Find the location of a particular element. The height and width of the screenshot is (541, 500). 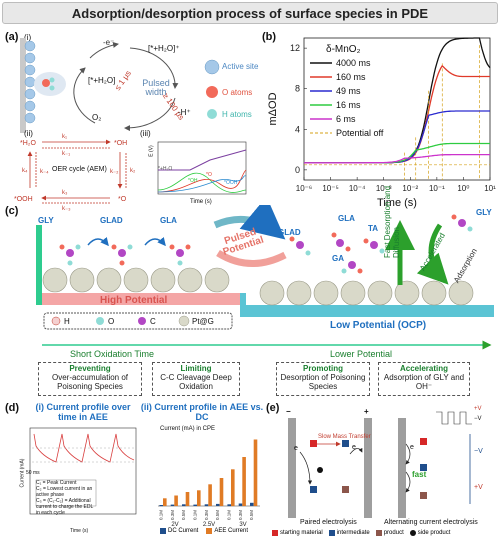

c-box-promoting-head: Promoting is located at coordinates (323, 368).